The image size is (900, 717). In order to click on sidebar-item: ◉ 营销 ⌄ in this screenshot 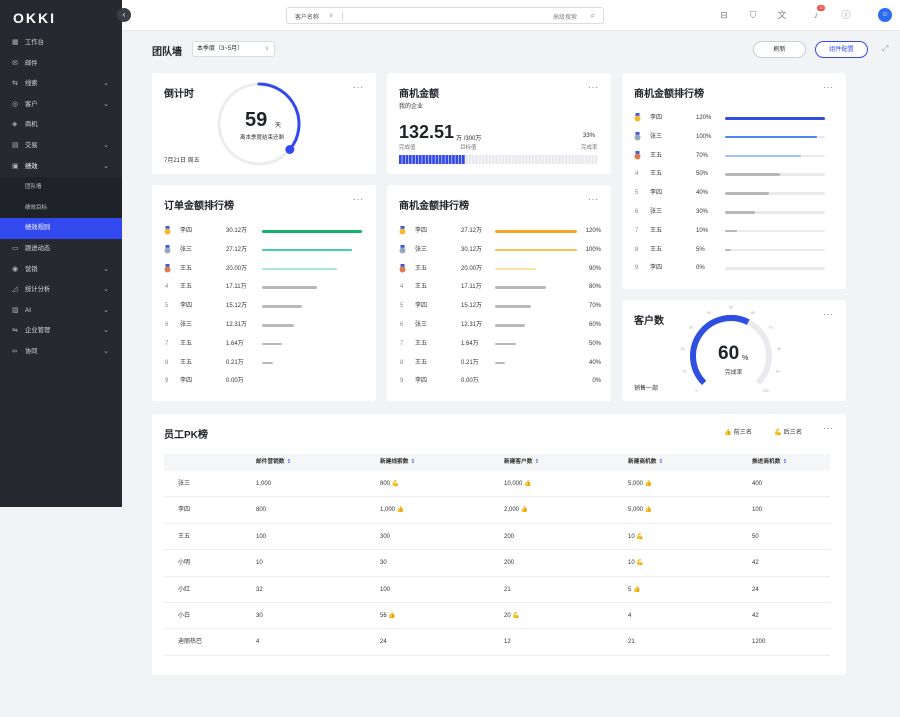, I will do `click(61, 270)`.